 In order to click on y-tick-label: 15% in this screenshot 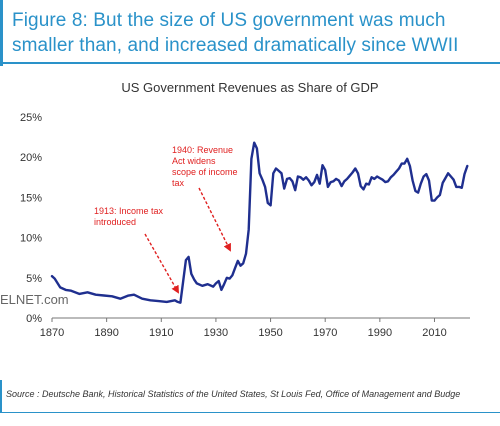, I will do `click(31, 198)`.